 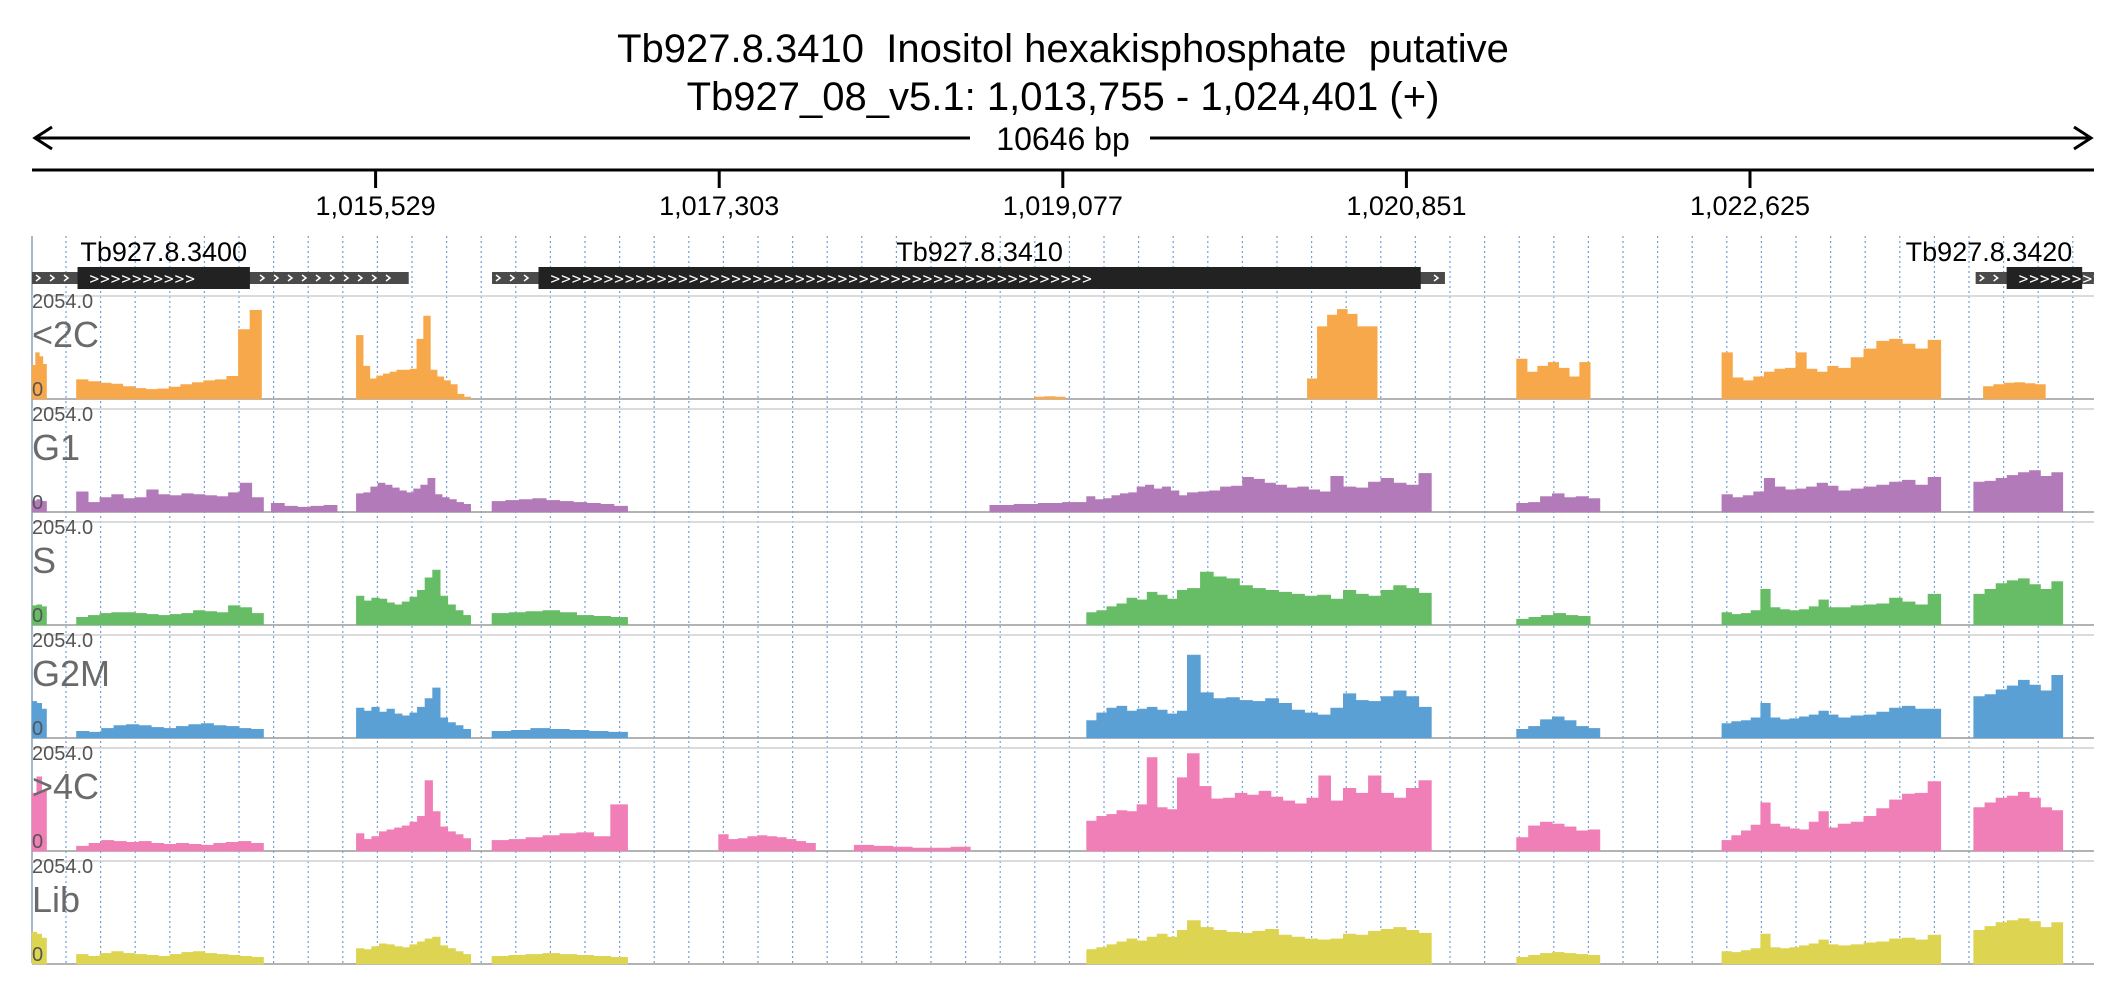 I want to click on coverage-track: 2054.0<2C 0, so click(x=1063, y=346).